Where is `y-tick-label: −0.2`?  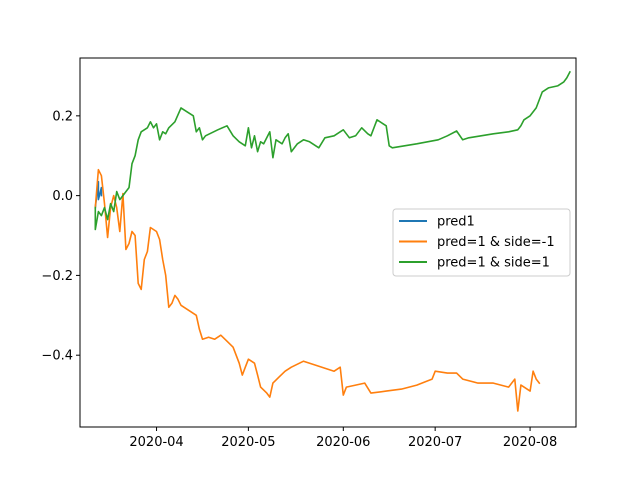 y-tick-label: −0.2 is located at coordinates (57, 276).